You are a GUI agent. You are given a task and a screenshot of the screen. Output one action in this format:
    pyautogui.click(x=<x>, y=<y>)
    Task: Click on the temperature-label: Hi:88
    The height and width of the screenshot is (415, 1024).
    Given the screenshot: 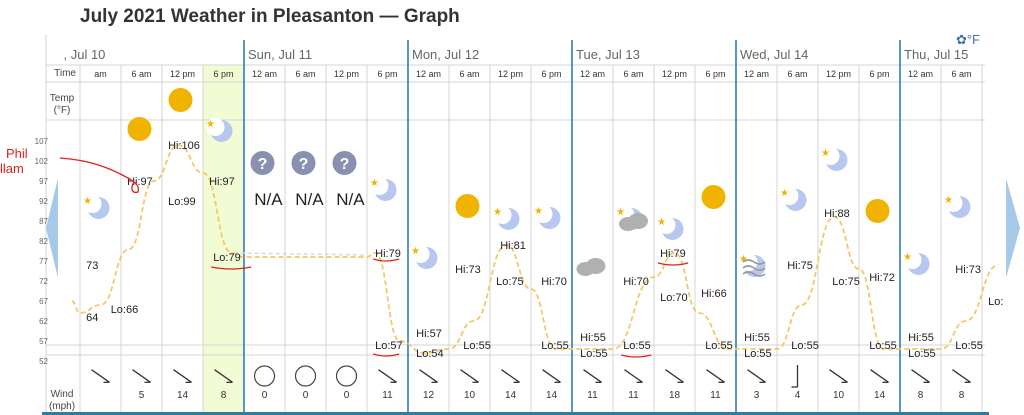 What is the action you would take?
    pyautogui.click(x=837, y=214)
    